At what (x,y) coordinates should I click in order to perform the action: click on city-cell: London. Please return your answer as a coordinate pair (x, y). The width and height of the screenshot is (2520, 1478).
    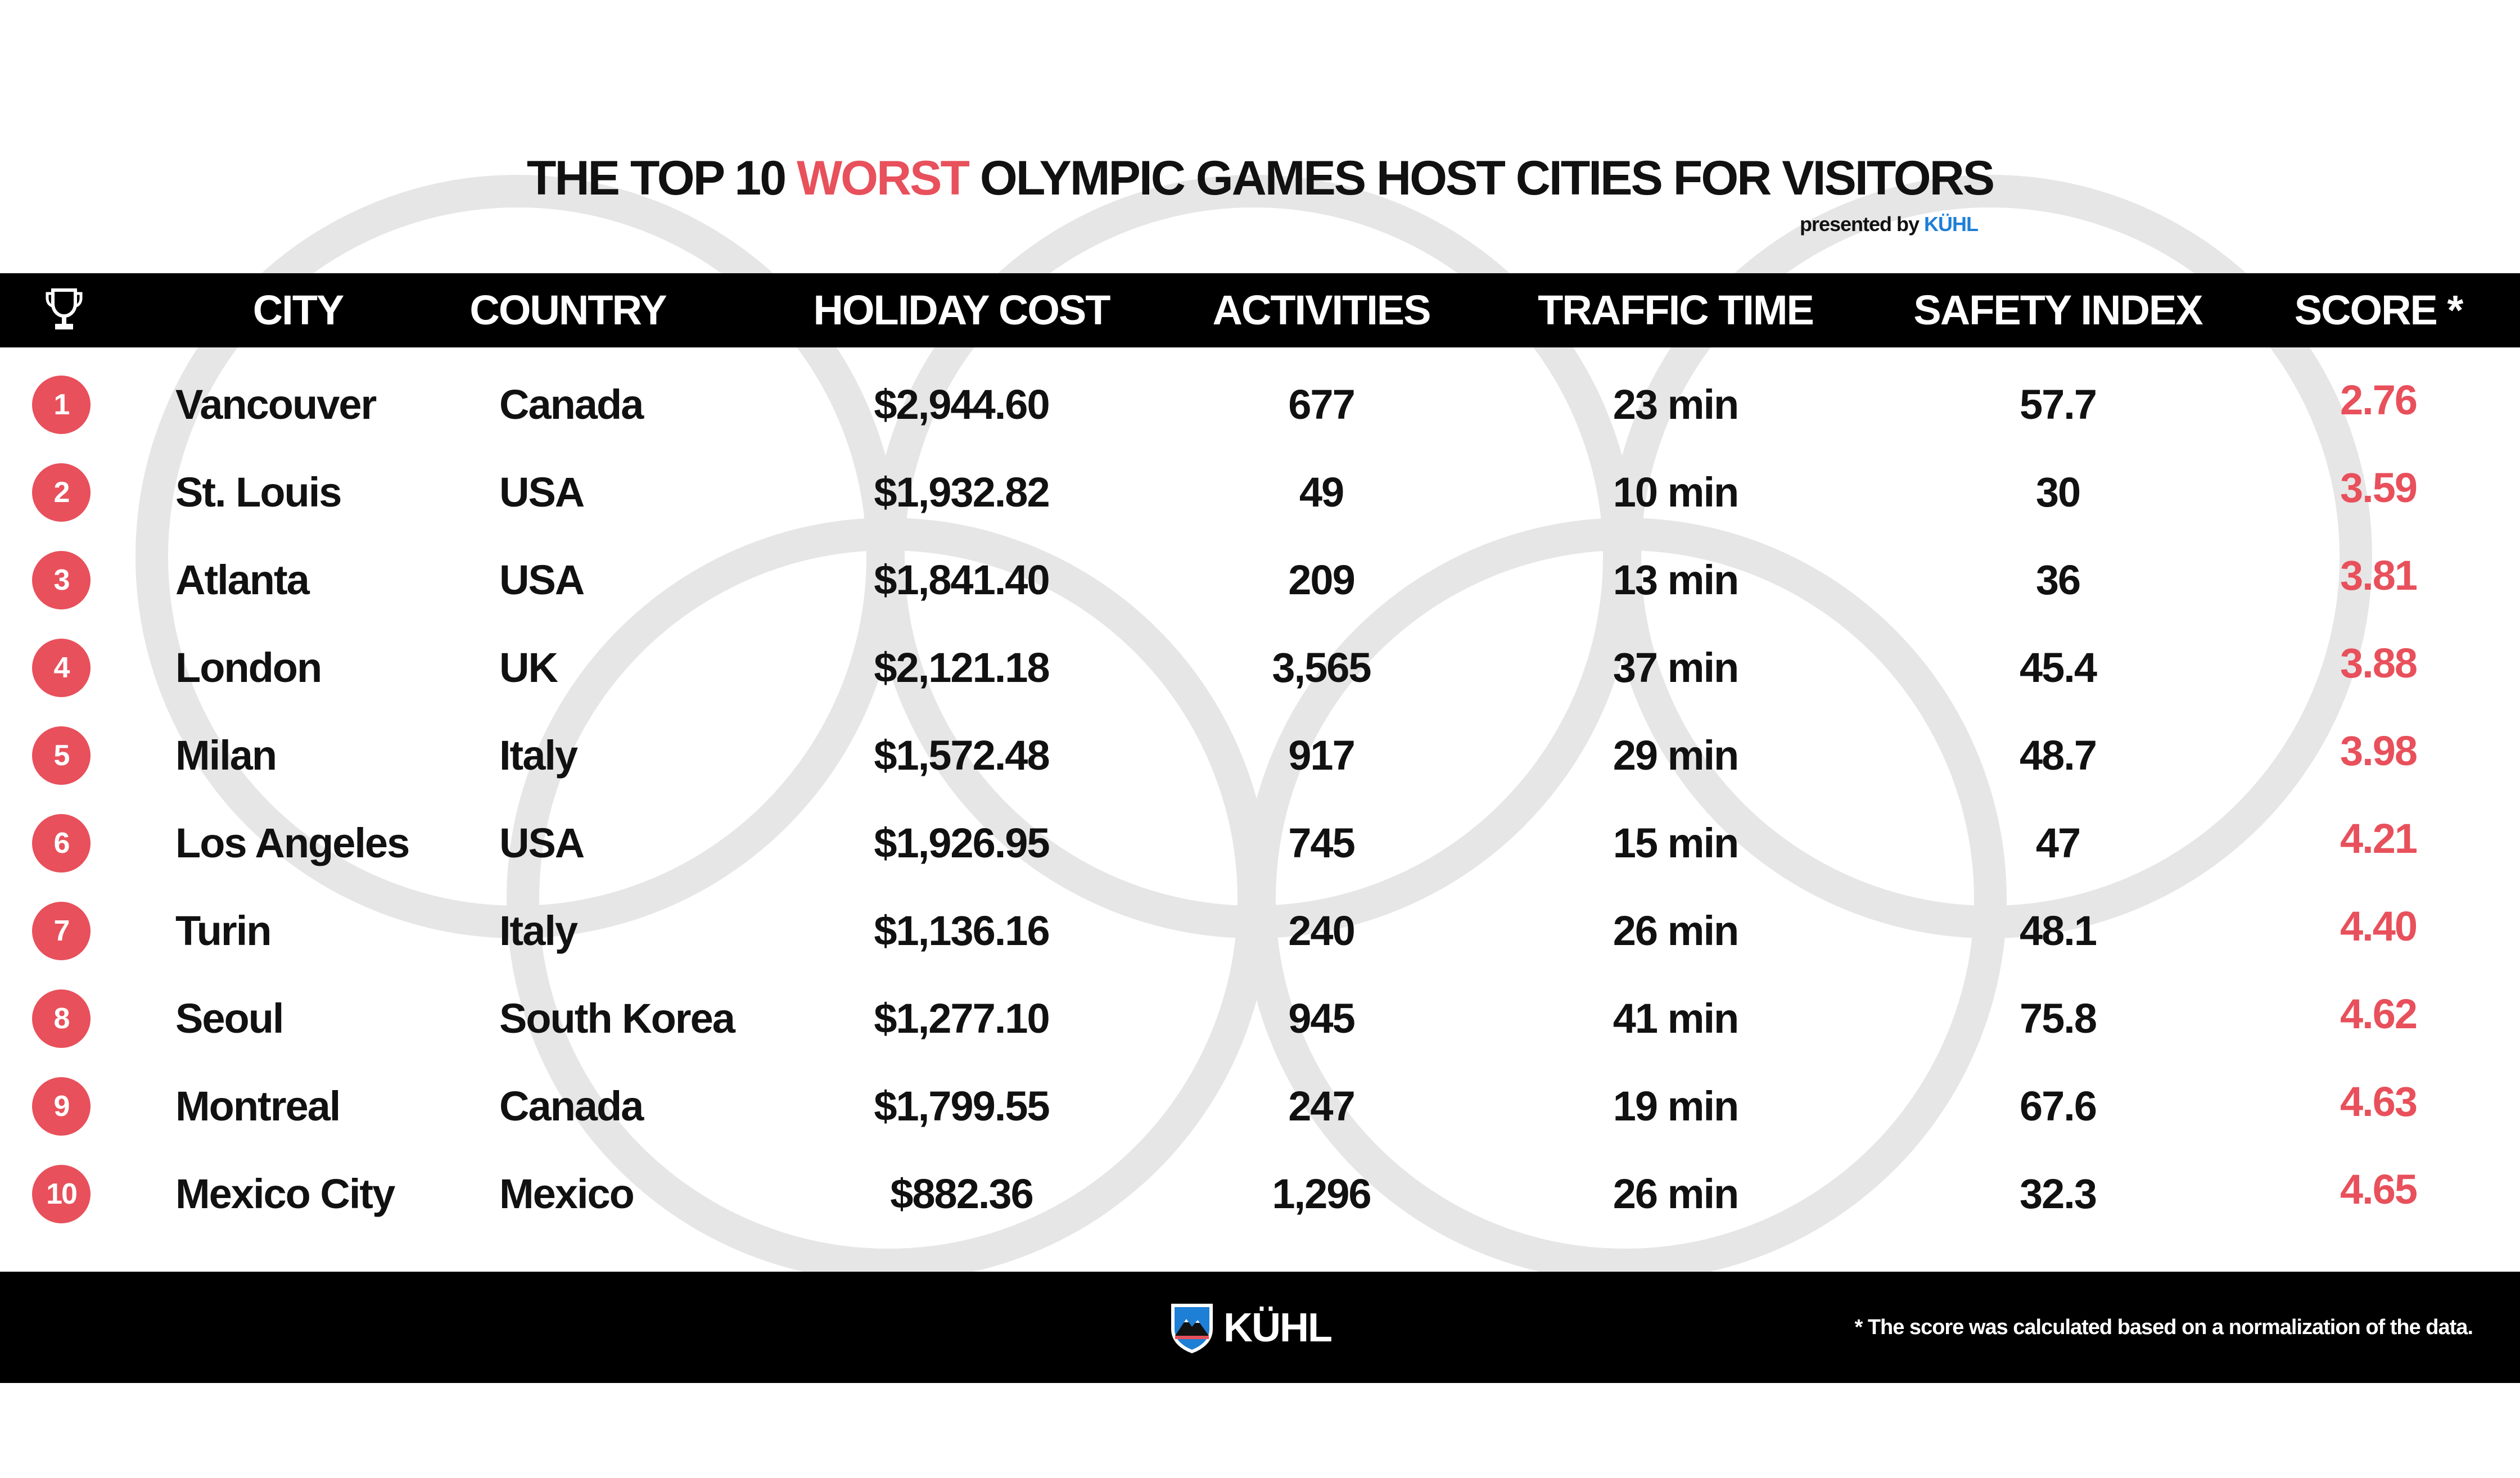
    Looking at the image, I should click on (248, 667).